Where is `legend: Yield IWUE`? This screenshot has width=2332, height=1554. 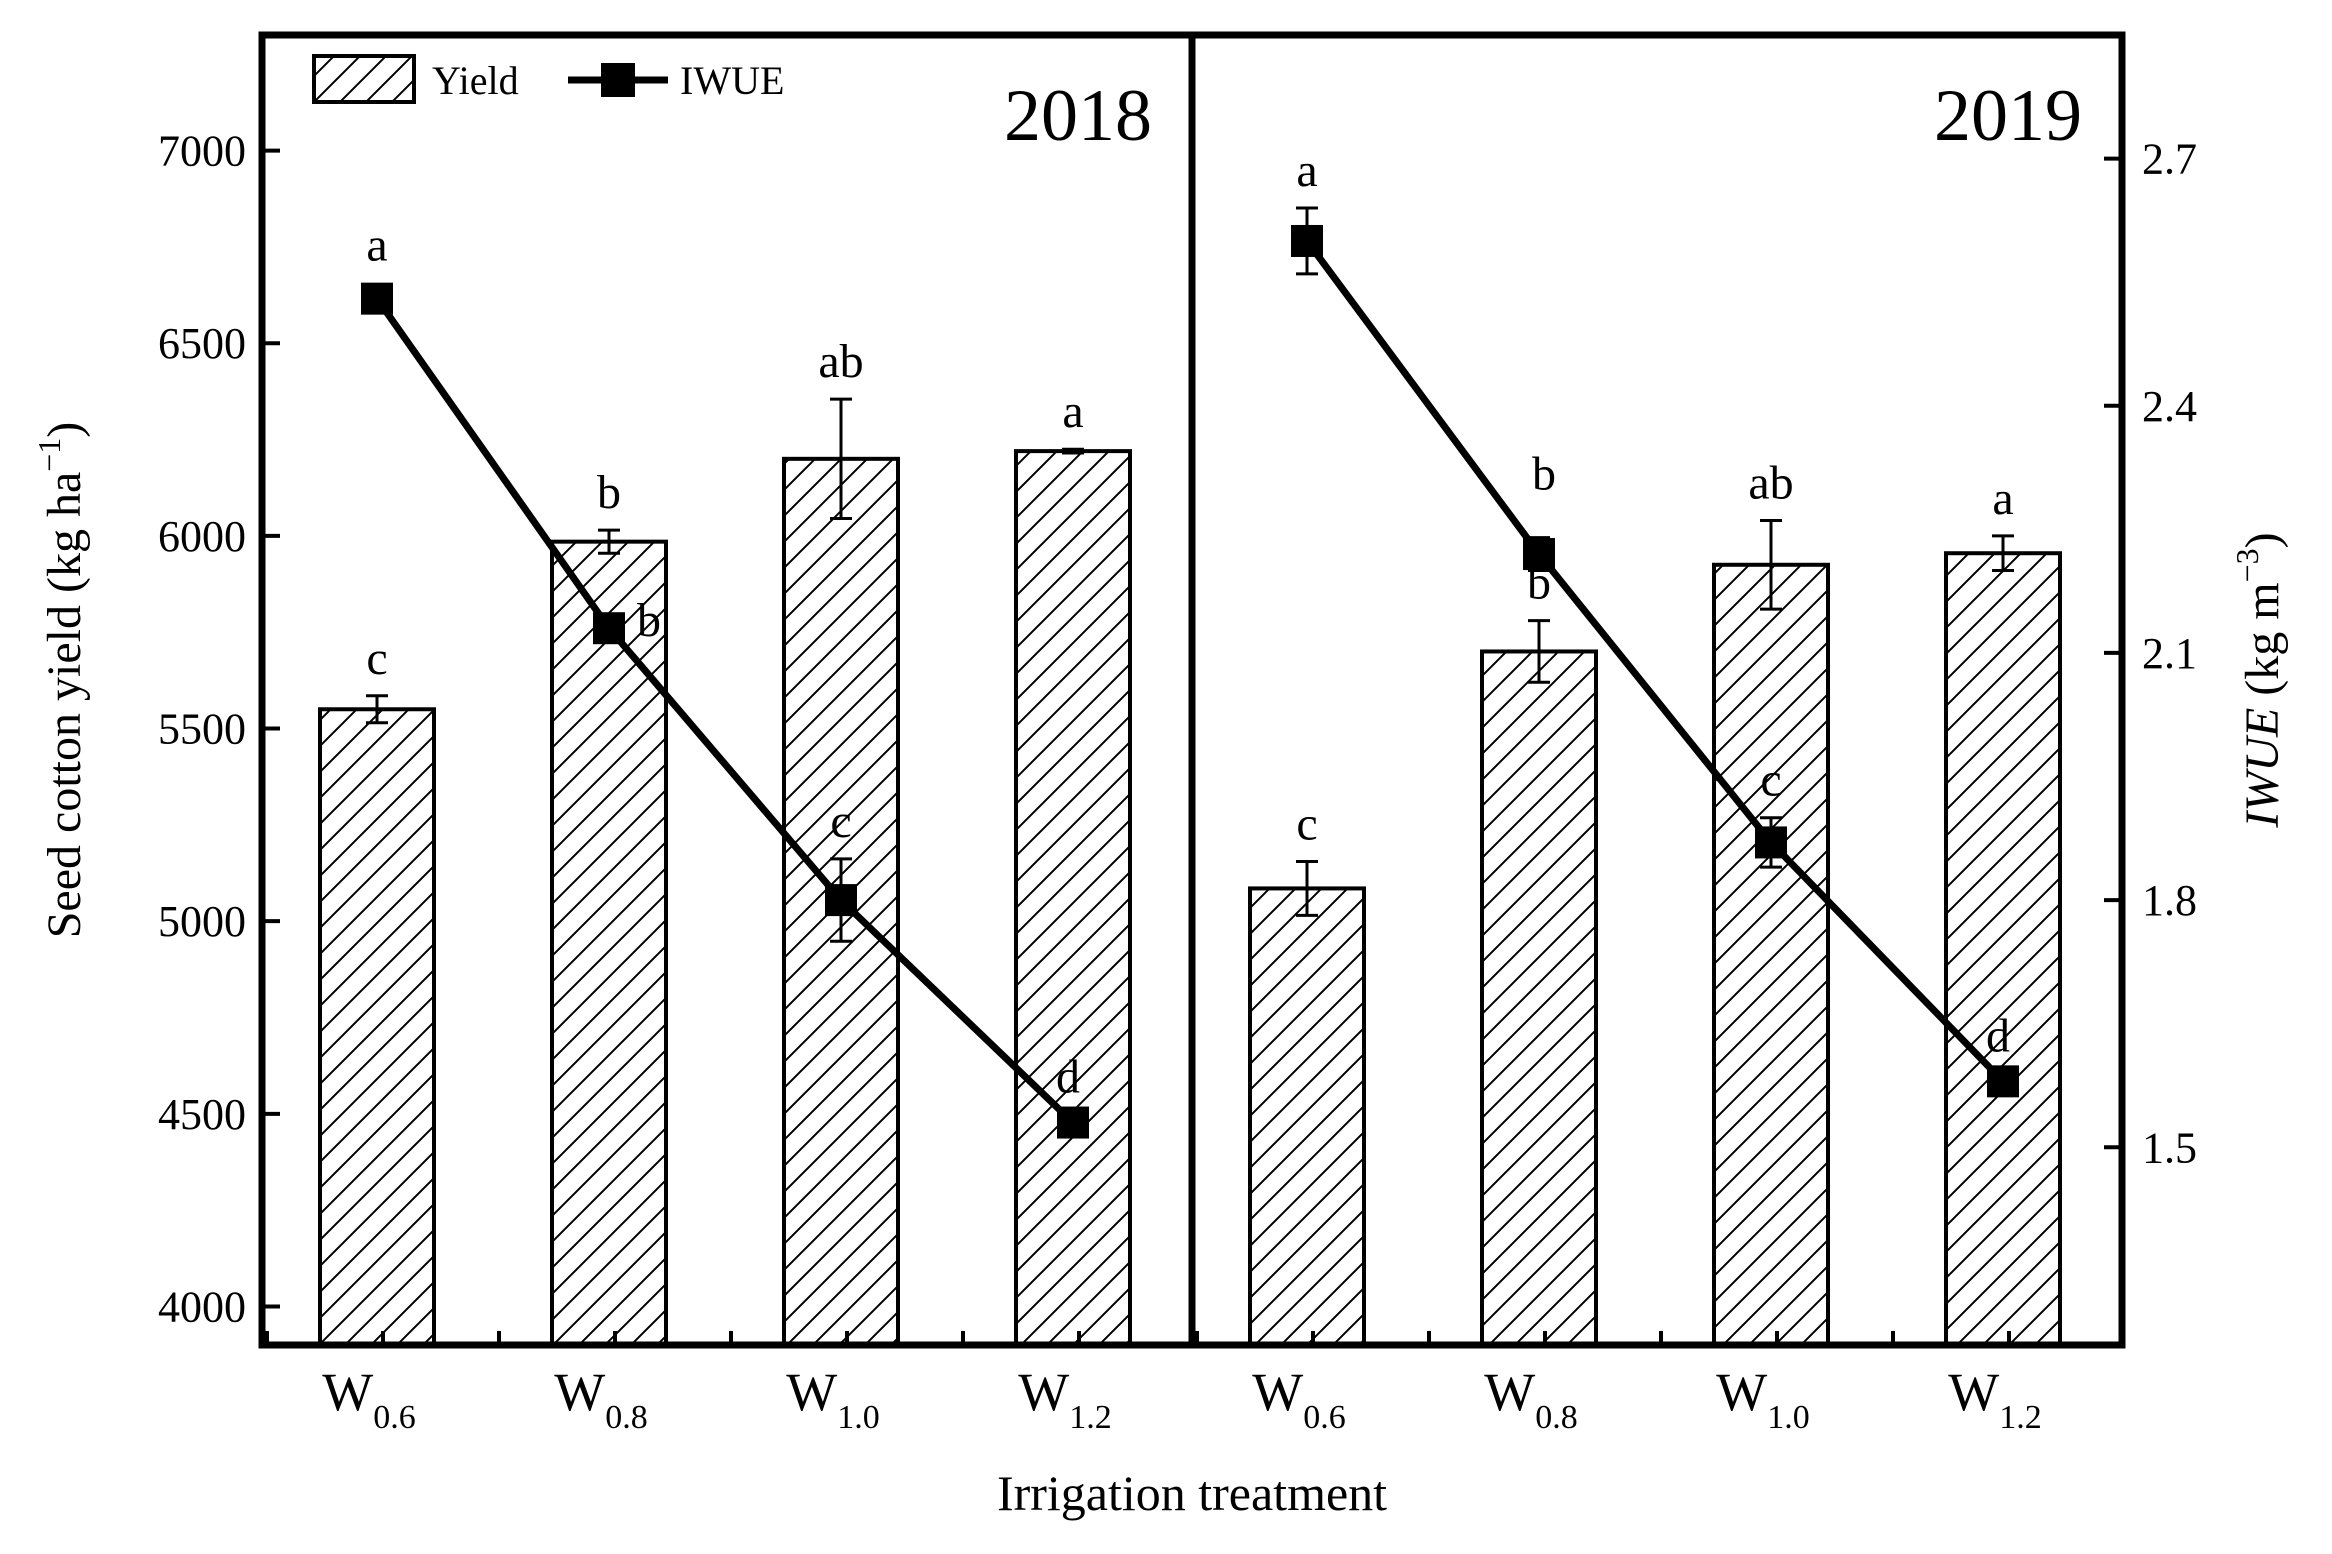
legend: Yield IWUE is located at coordinates (548, 79).